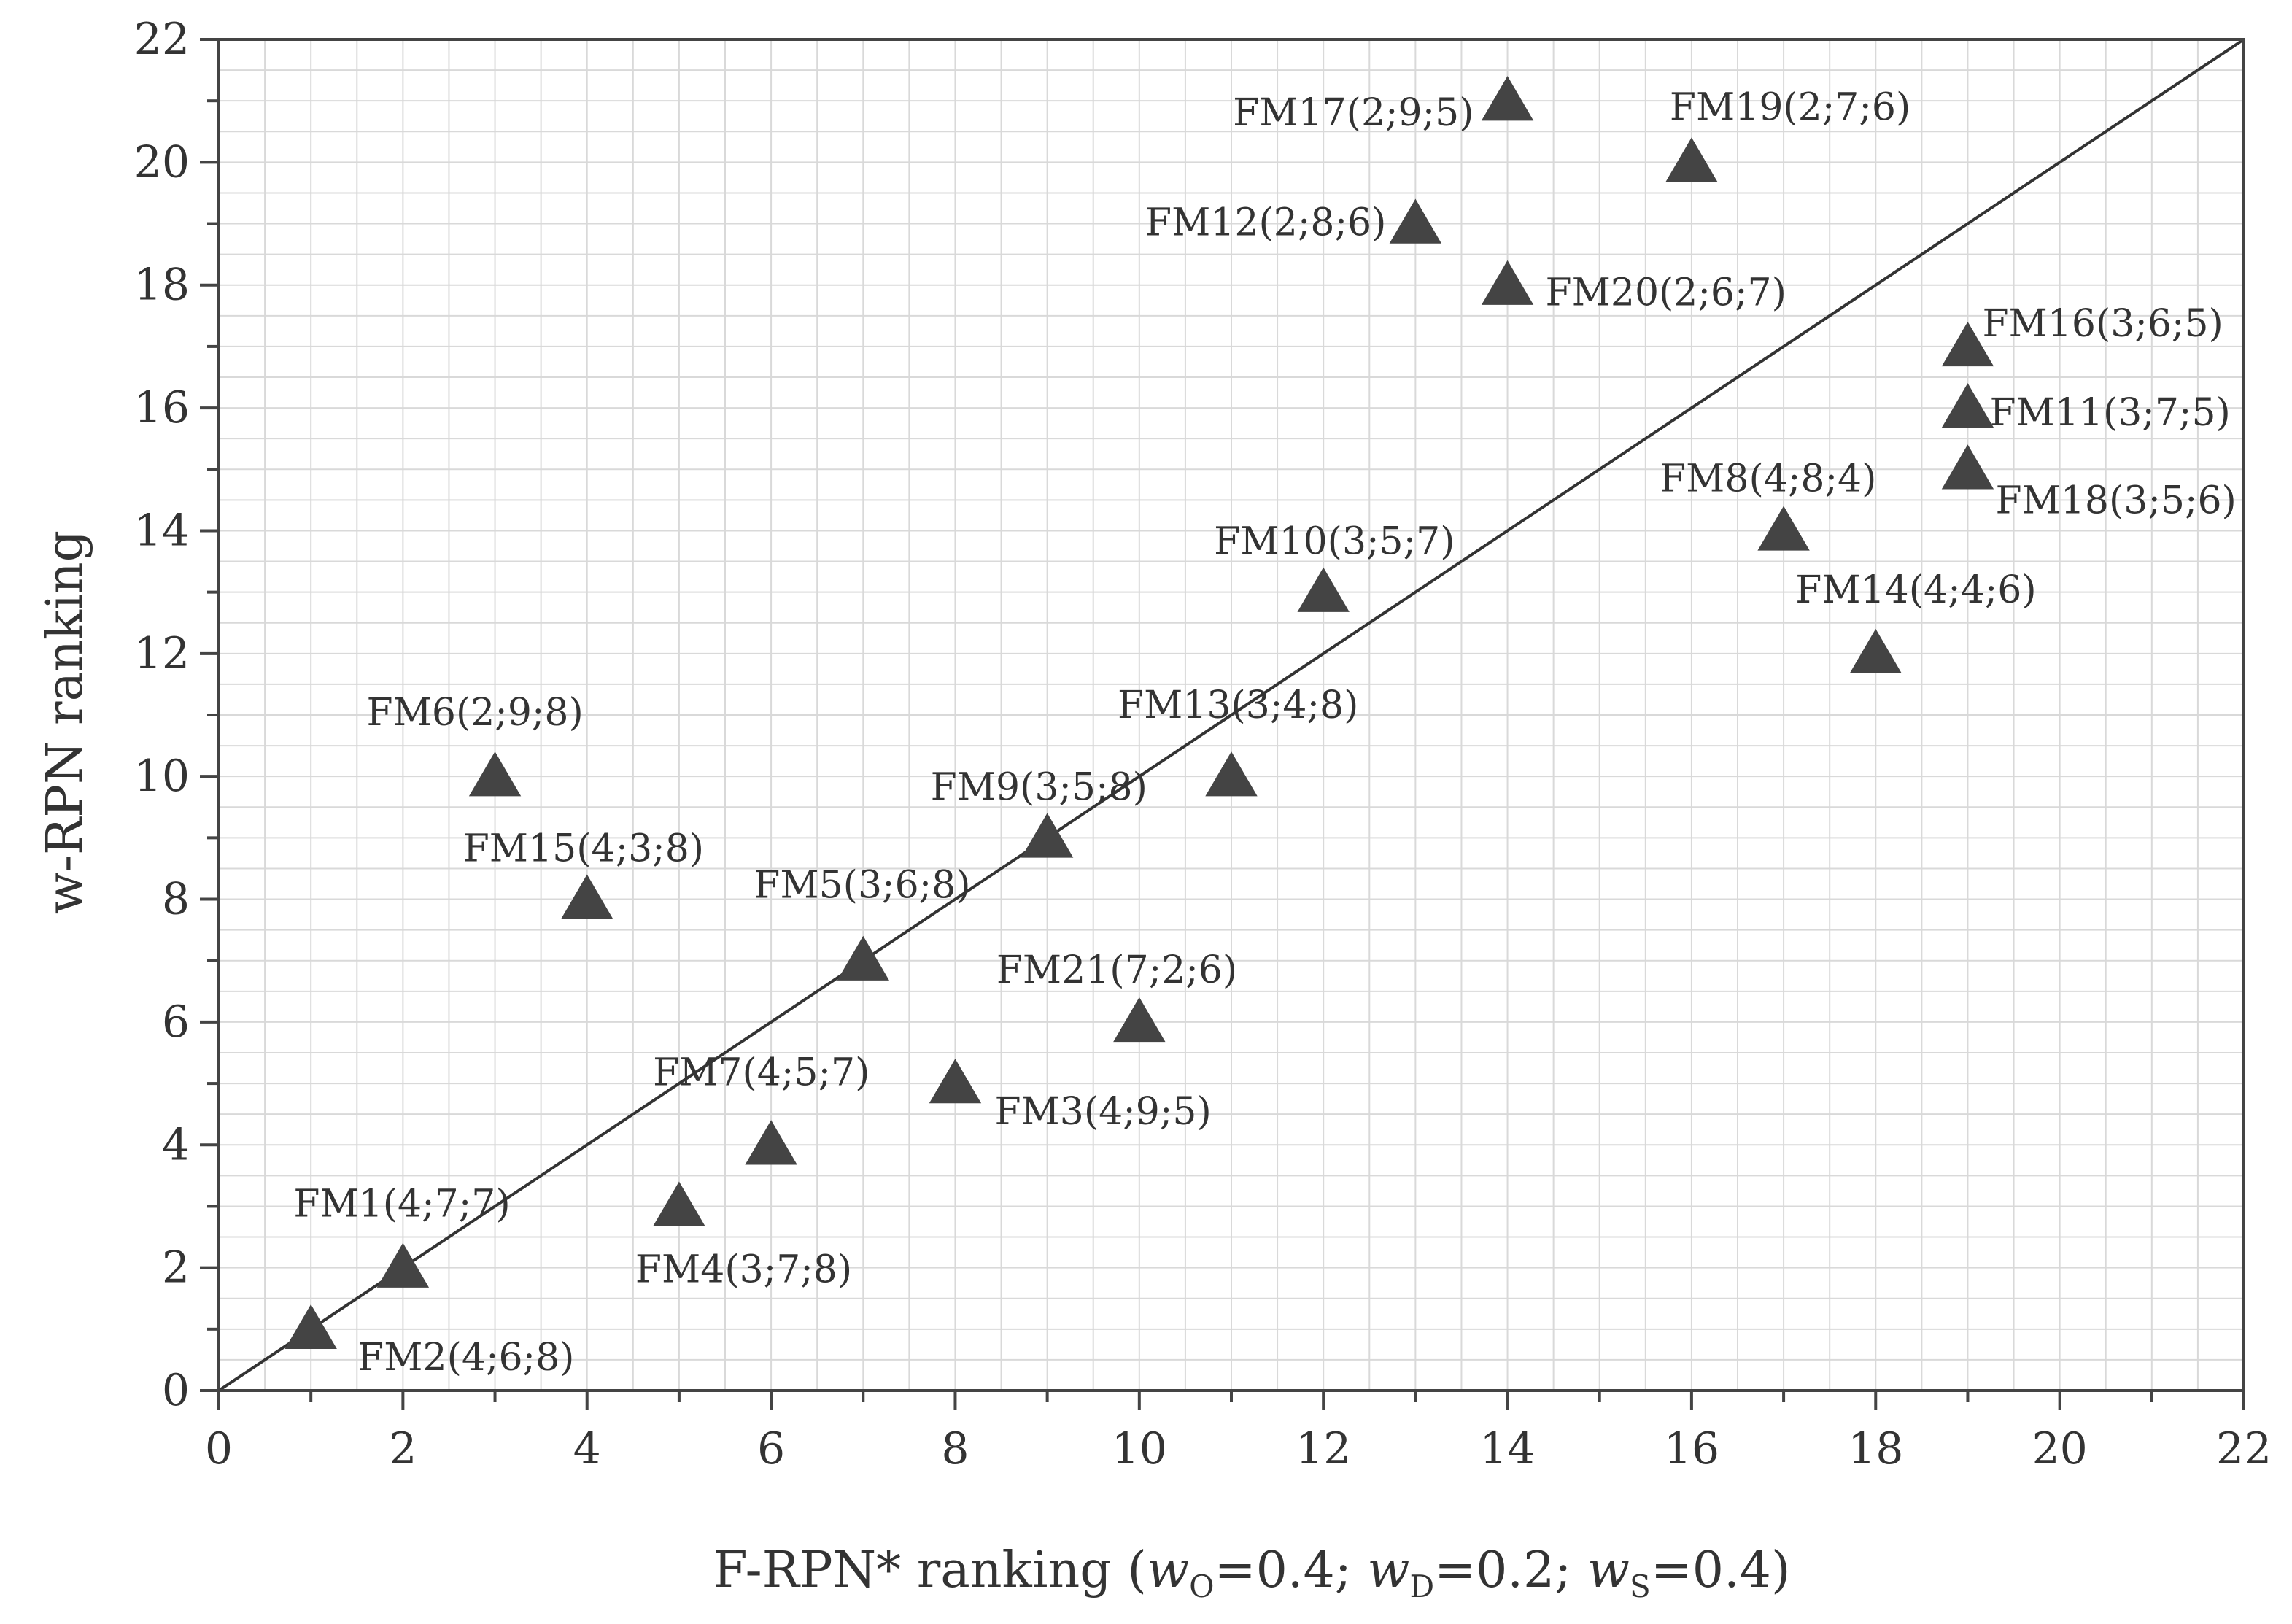 The width and height of the screenshot is (2292, 1624). What do you see at coordinates (1875, 1448) in the screenshot?
I see `x-tick-label: 18` at bounding box center [1875, 1448].